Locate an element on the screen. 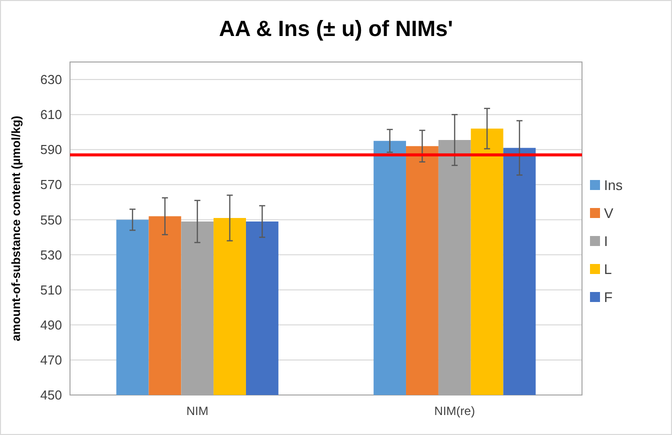  y-tick-label: 510 is located at coordinates (51, 290).